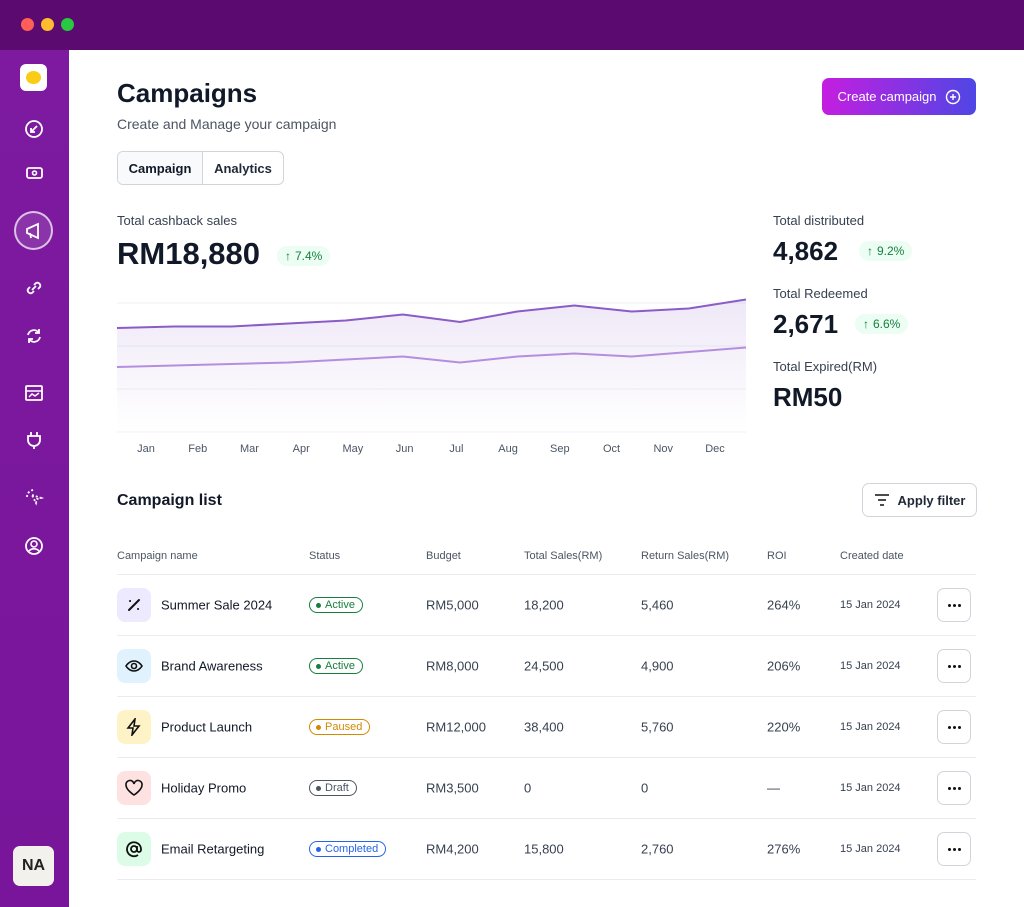 The width and height of the screenshot is (1024, 907). I want to click on tabs: Campaign Analytics, so click(200, 168).